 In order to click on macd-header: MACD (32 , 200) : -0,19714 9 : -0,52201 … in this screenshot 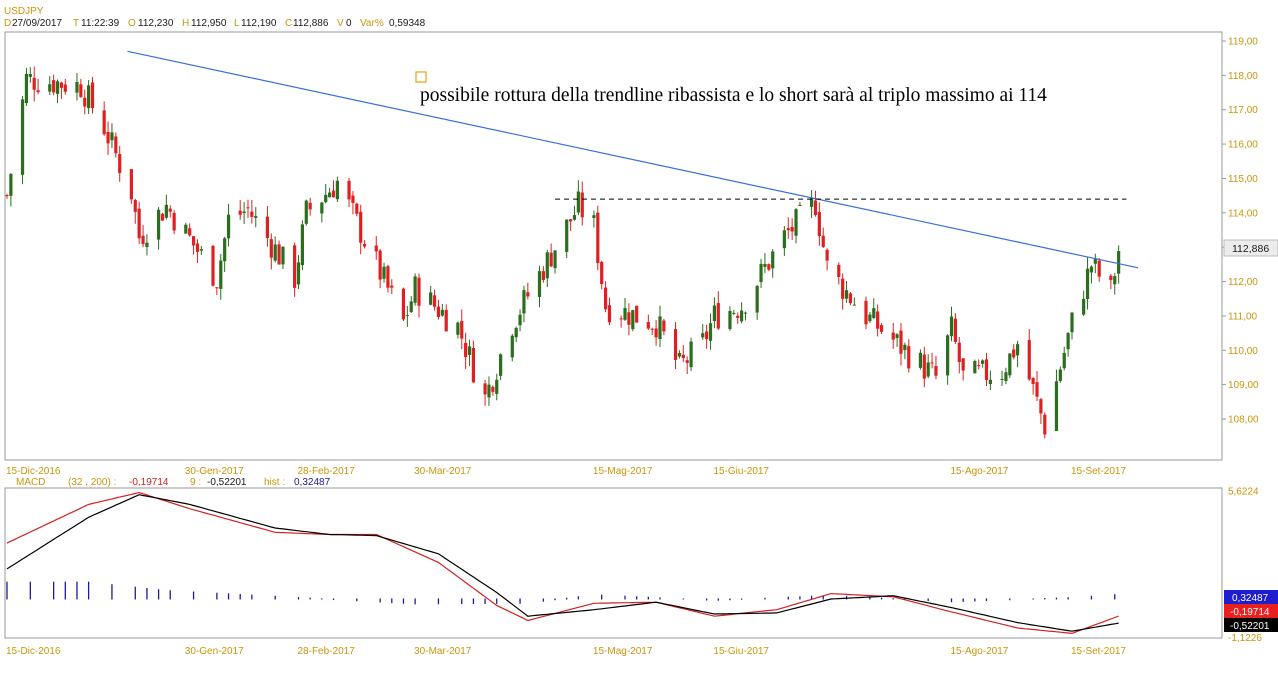, I will do `click(173, 482)`.